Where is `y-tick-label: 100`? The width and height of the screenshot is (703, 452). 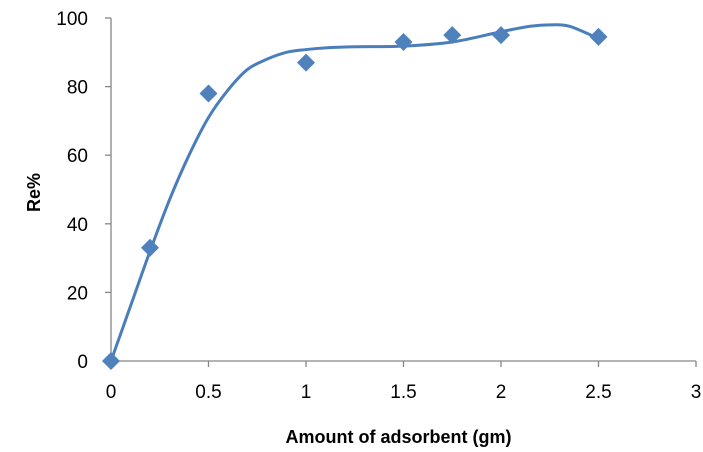 y-tick-label: 100 is located at coordinates (72, 19).